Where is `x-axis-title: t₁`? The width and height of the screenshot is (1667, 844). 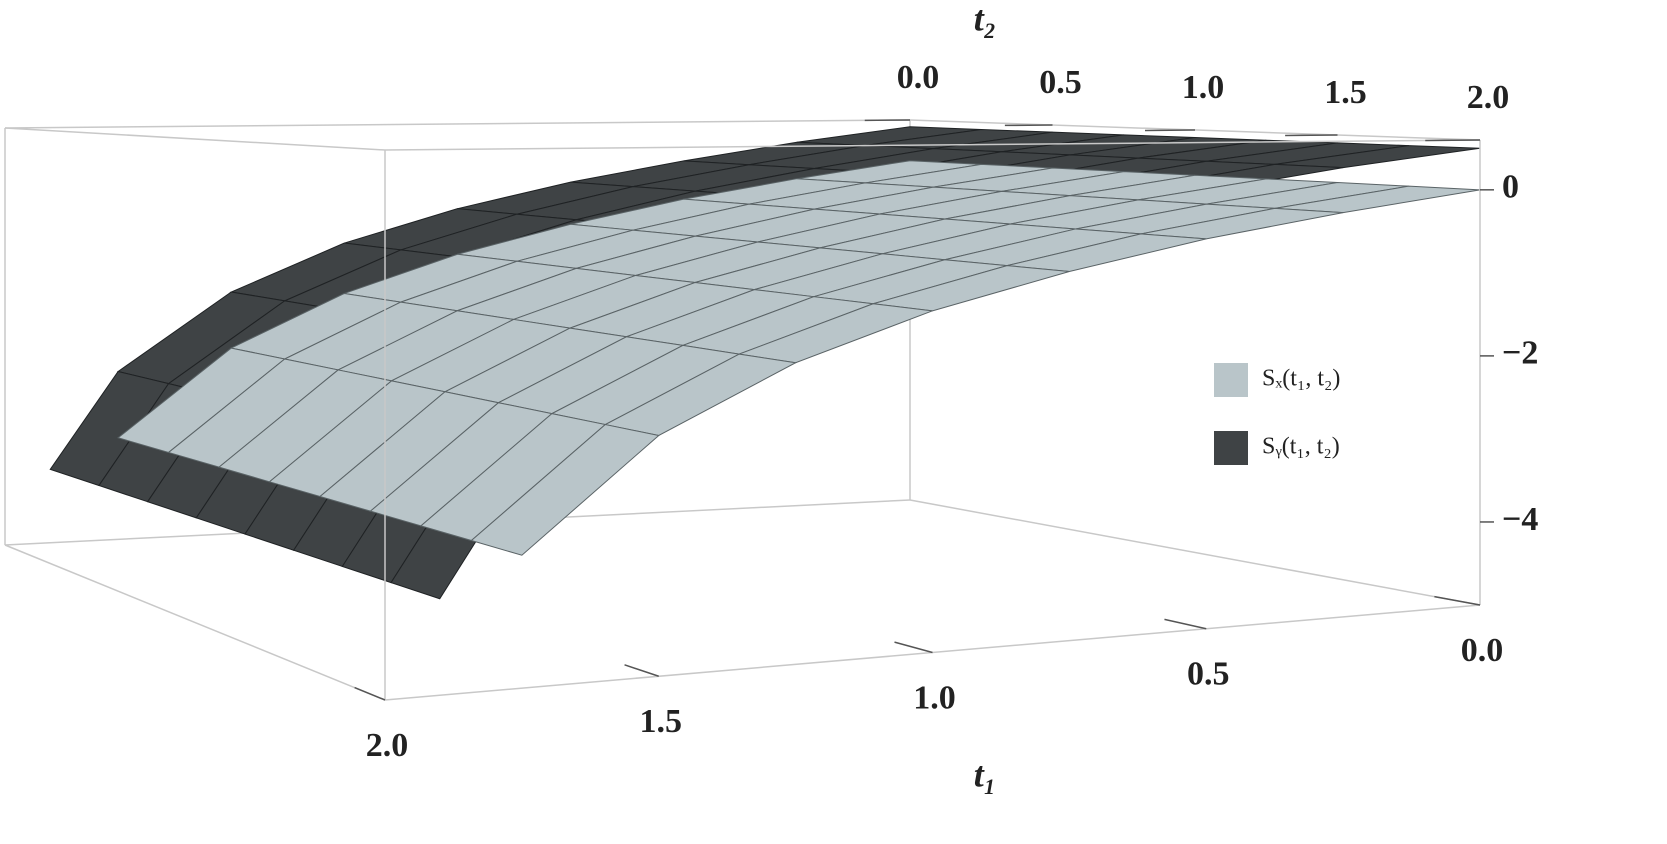 x-axis-title: t₁ is located at coordinates (985, 774).